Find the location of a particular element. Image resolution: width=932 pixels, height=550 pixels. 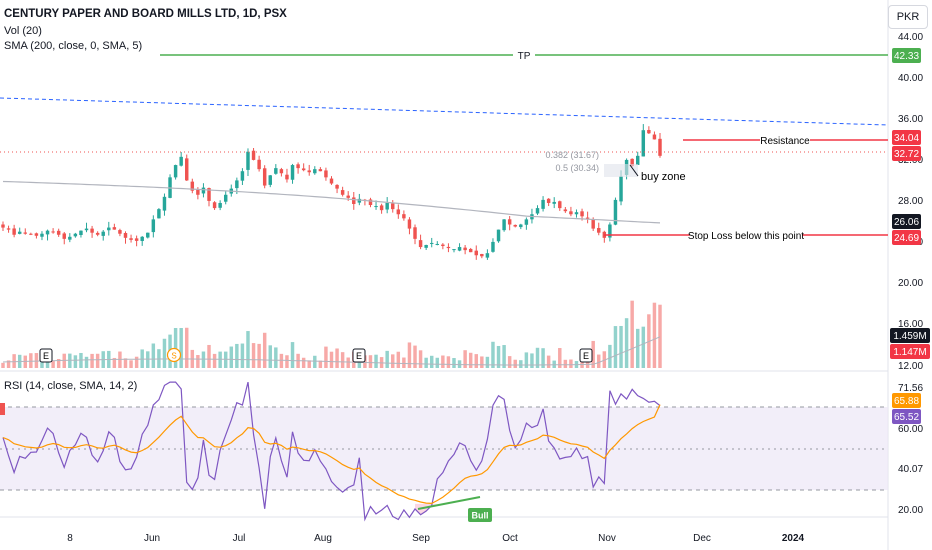

earnings-marker-oct: E is located at coordinates (586, 355).